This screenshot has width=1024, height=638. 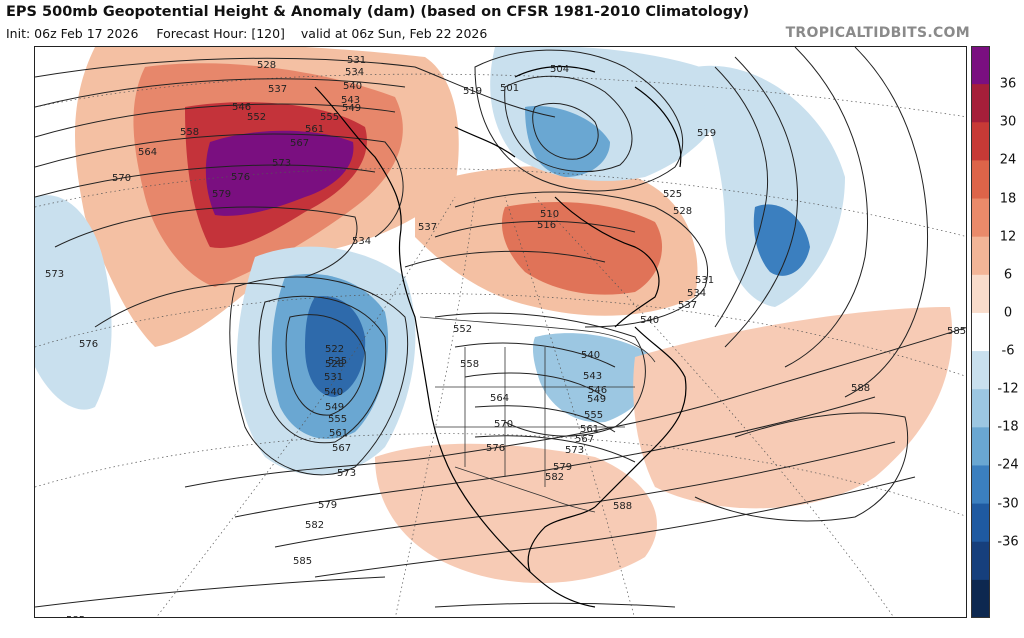 I want to click on anomaly-ridge-atlantic, so click(x=793, y=408).